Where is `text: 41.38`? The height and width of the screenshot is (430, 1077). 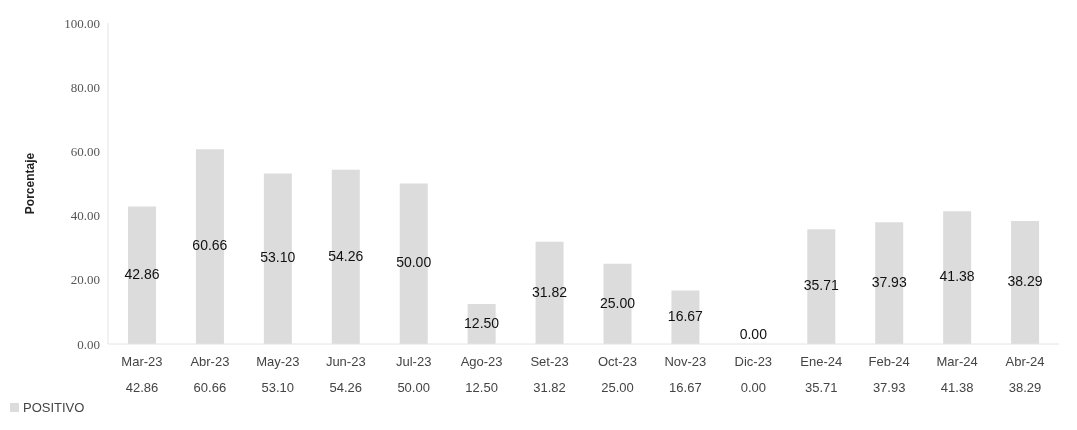 text: 41.38 is located at coordinates (957, 276).